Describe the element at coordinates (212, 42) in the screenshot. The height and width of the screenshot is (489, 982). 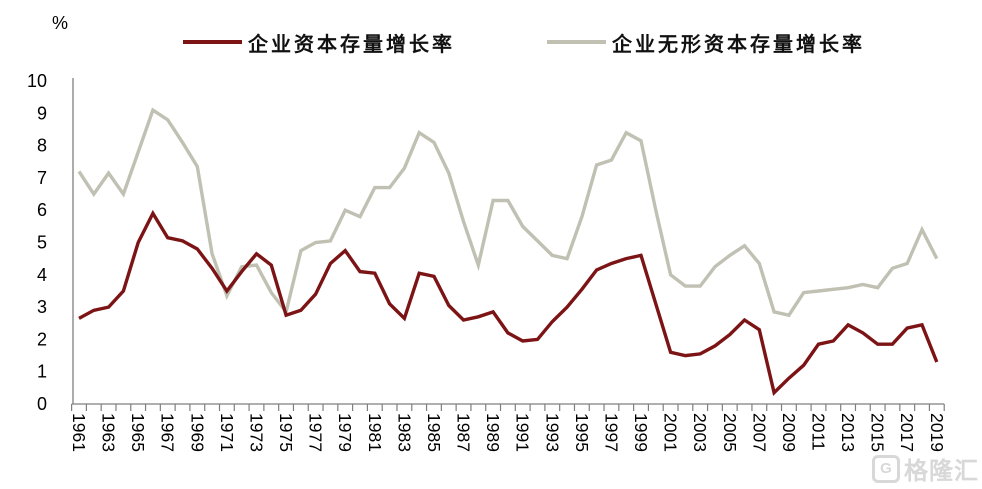
I see `legend-line-swatch-capital-stock` at that location.